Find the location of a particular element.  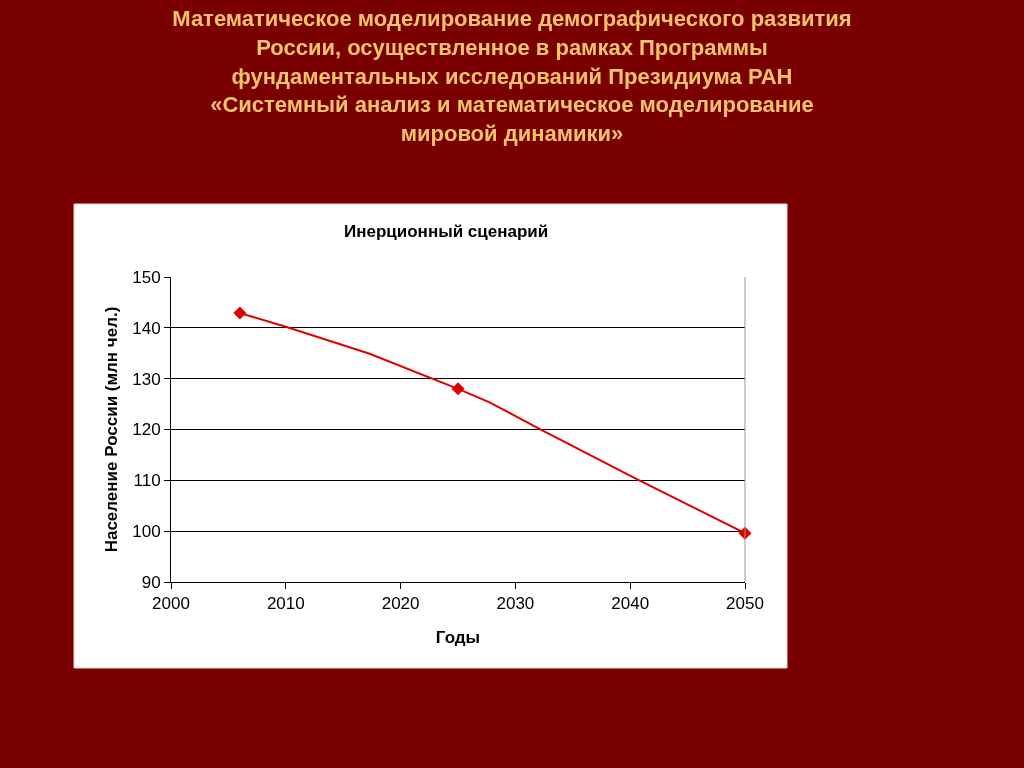

chart-title: Математическое моделирование демографического развития России, осуществленное в рамках Программы фундаментальных исследований Президиума РАН «Системный анализ и математическое моделирование мировой динамики» is located at coordinates (512, 76).